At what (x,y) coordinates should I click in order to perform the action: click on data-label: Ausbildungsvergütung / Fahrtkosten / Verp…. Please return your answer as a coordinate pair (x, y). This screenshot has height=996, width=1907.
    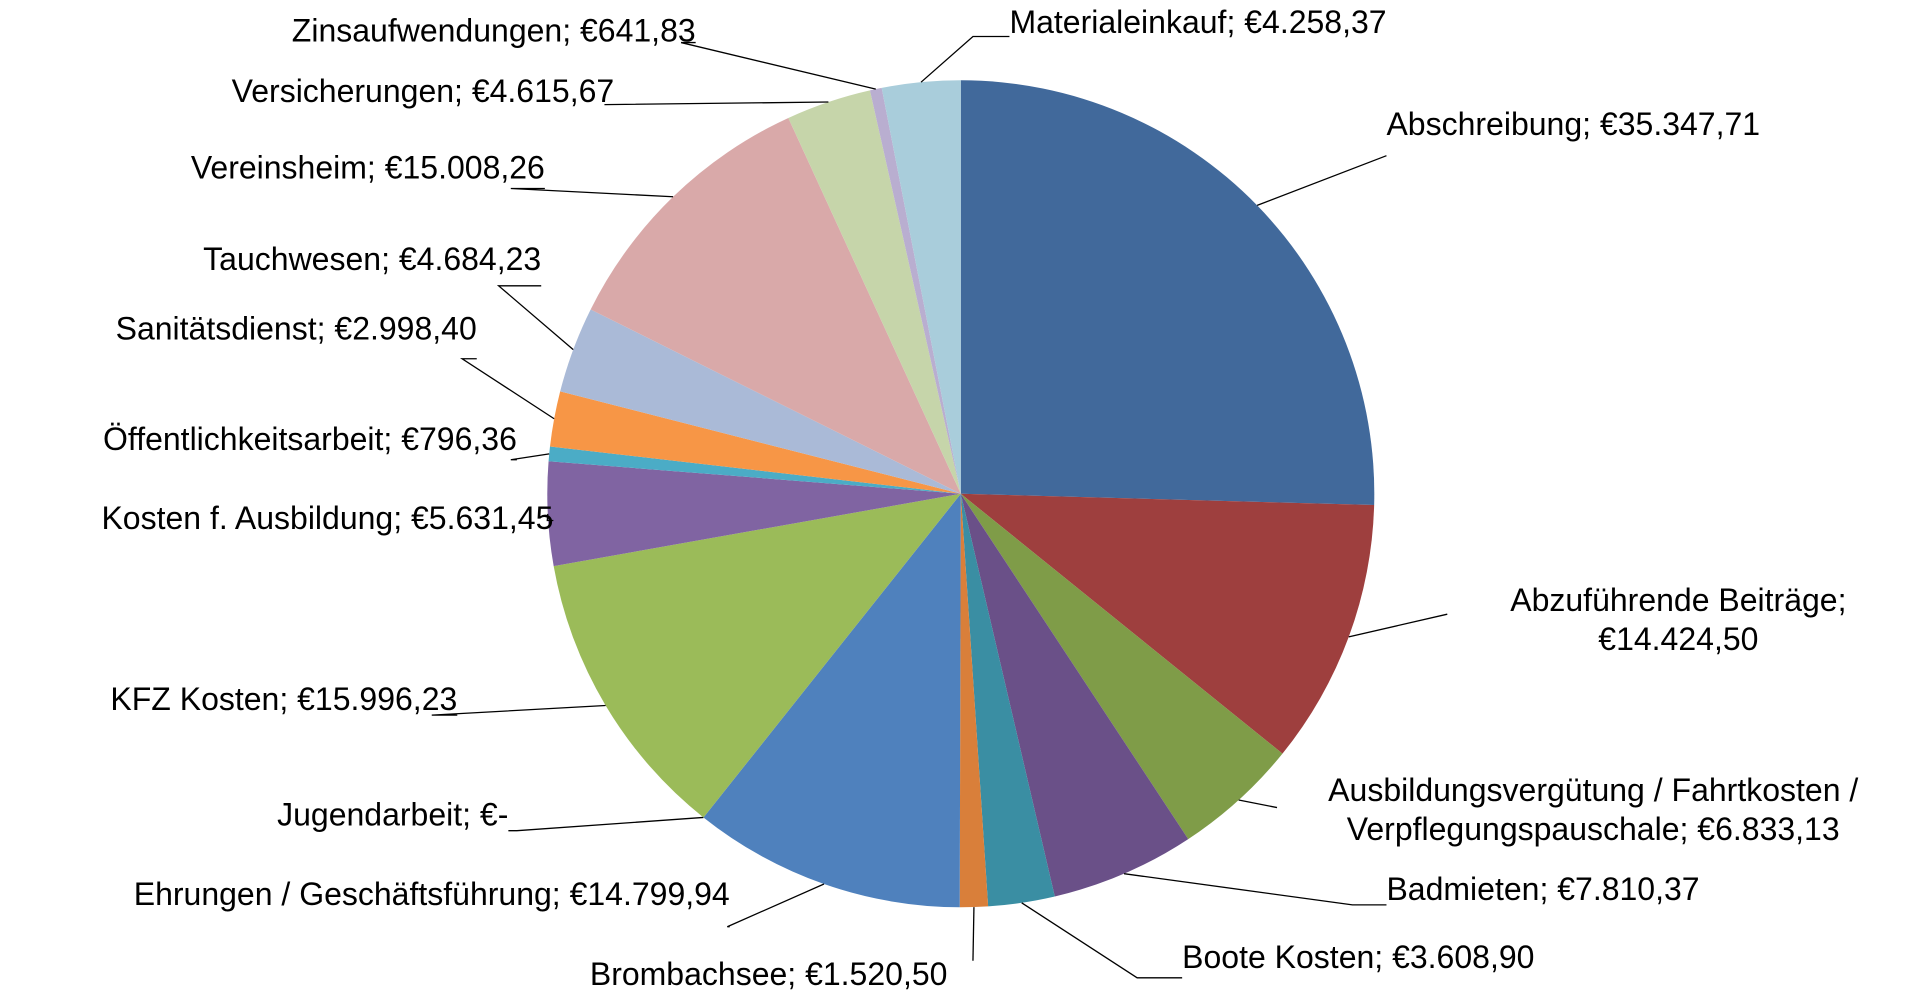
    Looking at the image, I should click on (1593, 809).